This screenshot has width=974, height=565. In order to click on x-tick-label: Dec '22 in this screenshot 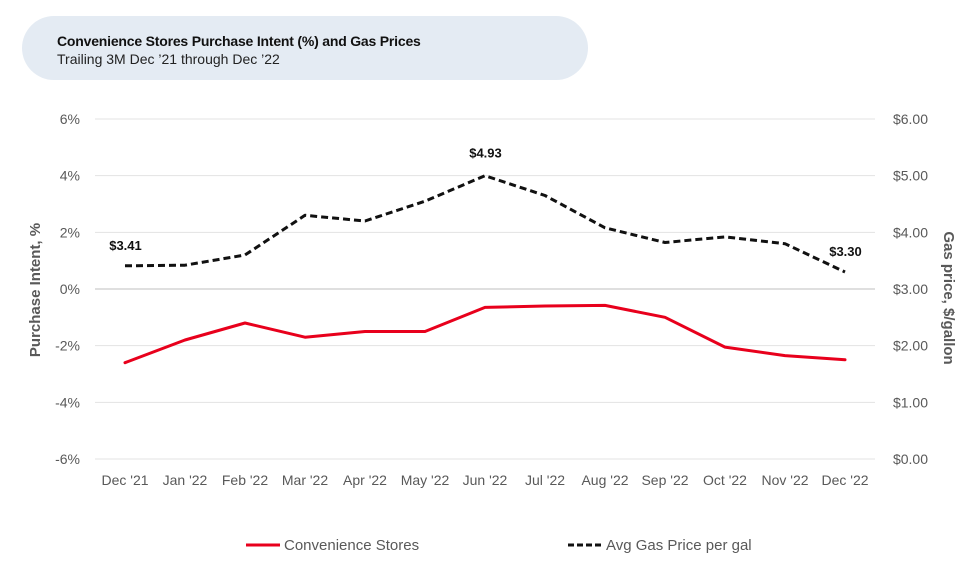, I will do `click(844, 480)`.